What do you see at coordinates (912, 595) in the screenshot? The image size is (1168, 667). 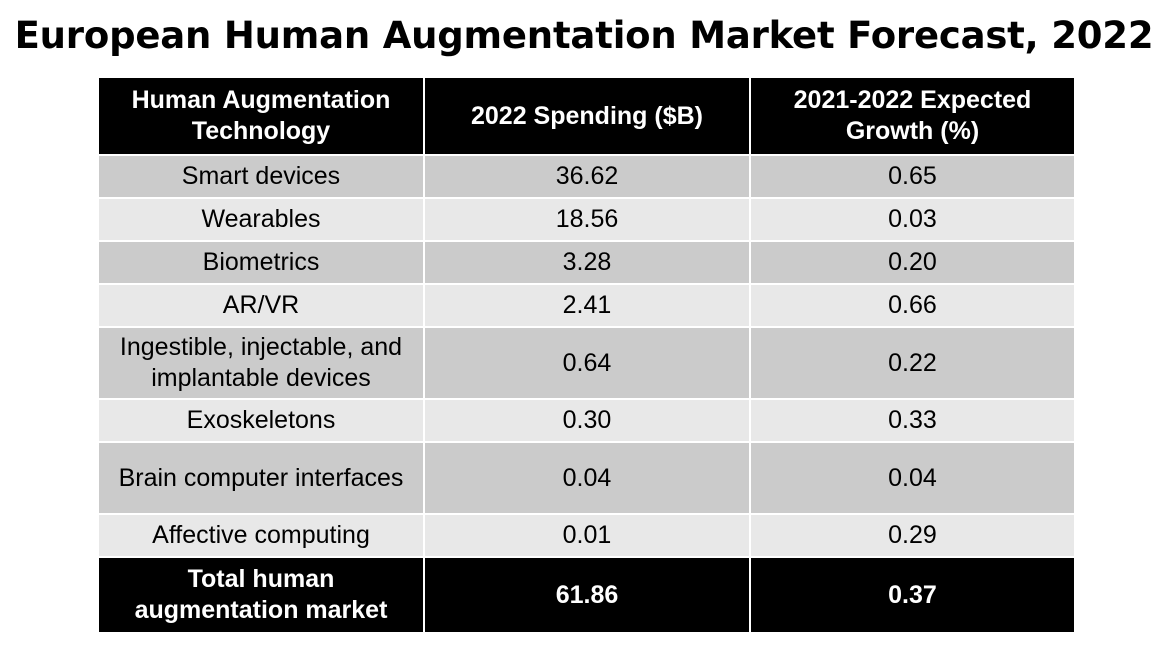 I see `total-growth-cell: 0.37` at bounding box center [912, 595].